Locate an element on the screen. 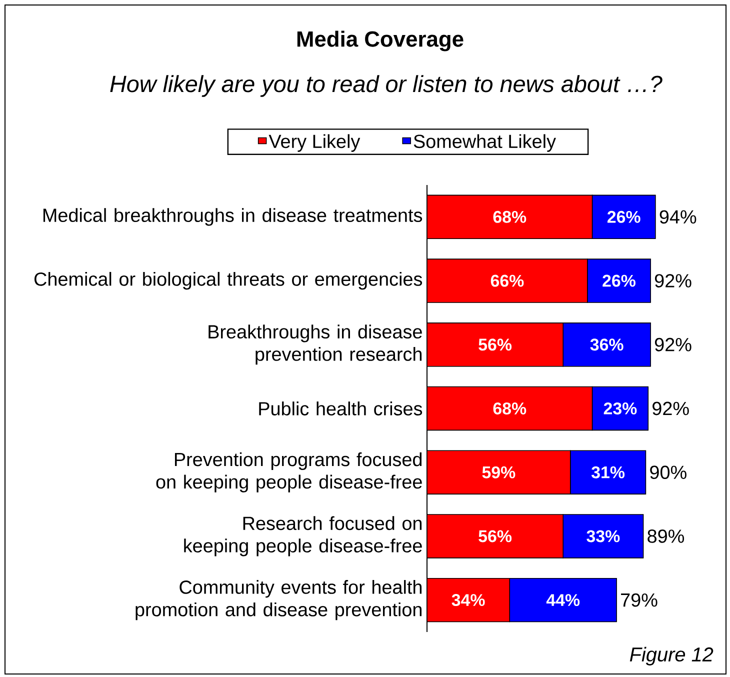 Image resolution: width=730 pixels, height=677 pixels. chart-title: Media Coverage is located at coordinates (380, 41).